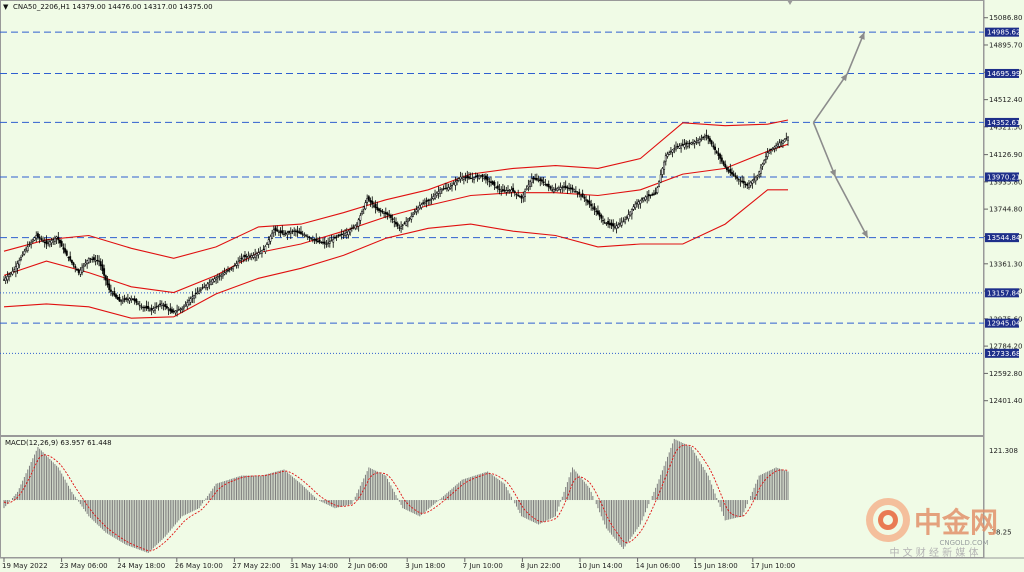  Describe the element at coordinates (25, 566) in the screenshot. I see `x-tick-label: 19 May 2022` at that location.